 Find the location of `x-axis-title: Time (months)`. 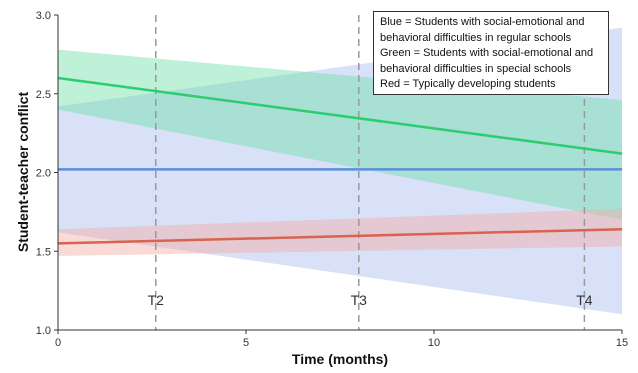

x-axis-title: Time (months) is located at coordinates (340, 359).